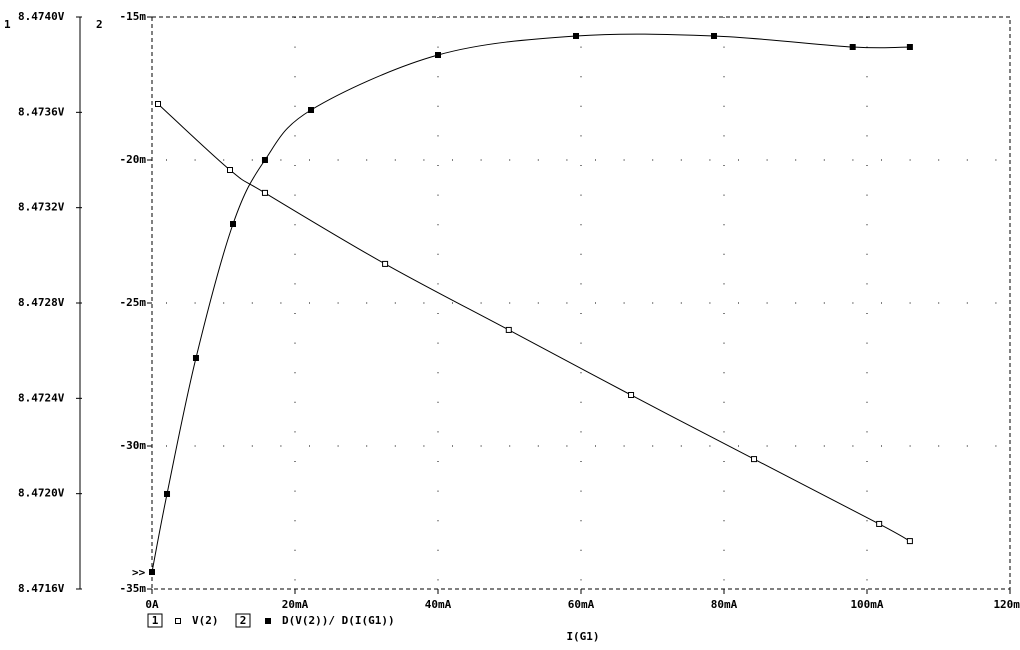 This screenshot has height=650, width=1020. What do you see at coordinates (133, 302) in the screenshot?
I see `y2-tick-label: -25m` at bounding box center [133, 302].